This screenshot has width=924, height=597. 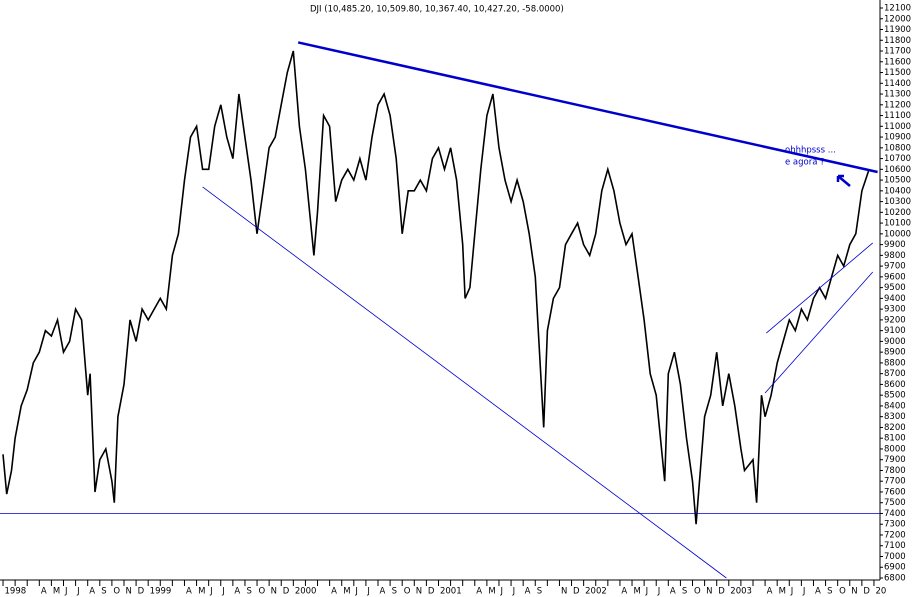 What do you see at coordinates (895, 568) in the screenshot?
I see `y-tick-label: 6900` at bounding box center [895, 568].